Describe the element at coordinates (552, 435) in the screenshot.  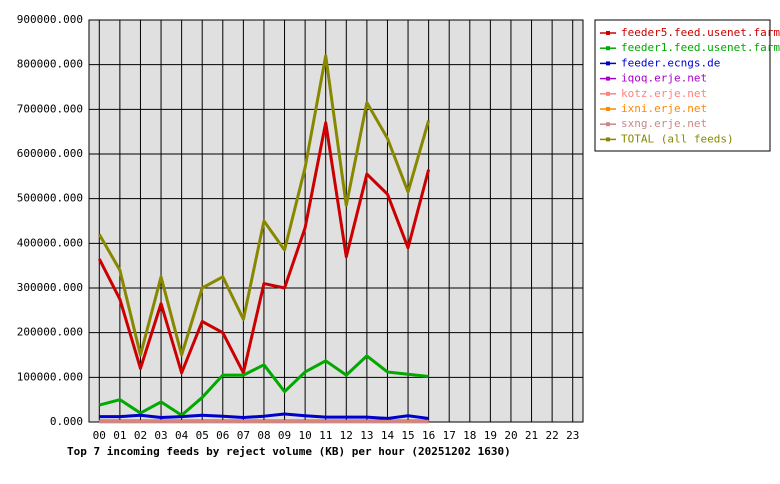
I see `x-tick-label: 22` at that location.